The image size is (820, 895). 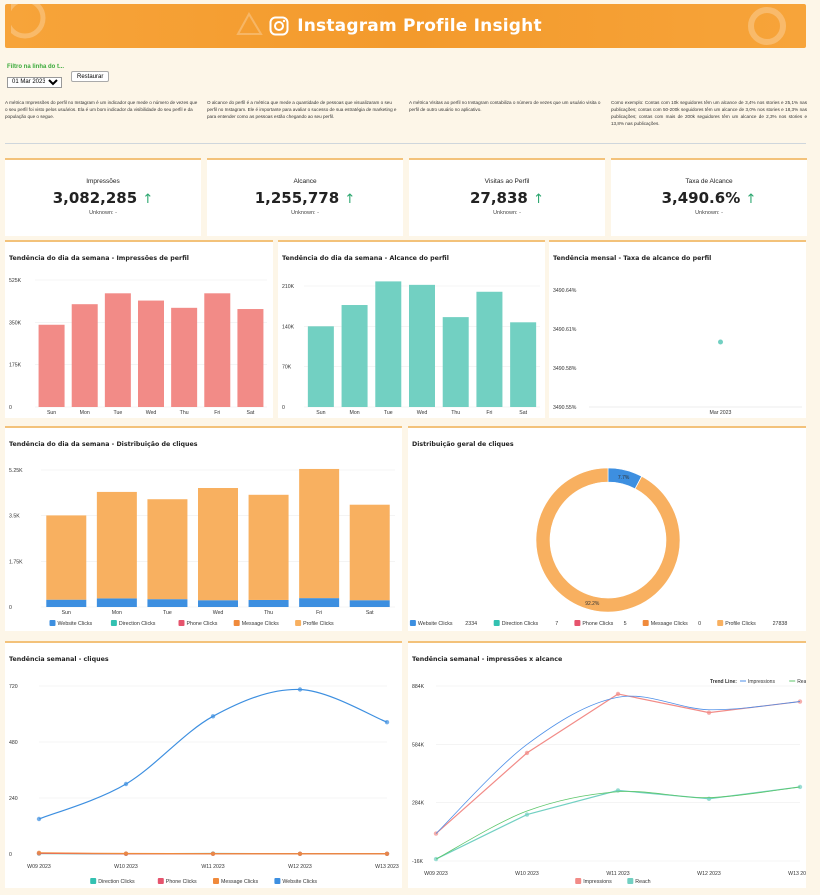 What do you see at coordinates (14, 517) in the screenshot?
I see `y-tick-label: 3.5K` at bounding box center [14, 517].